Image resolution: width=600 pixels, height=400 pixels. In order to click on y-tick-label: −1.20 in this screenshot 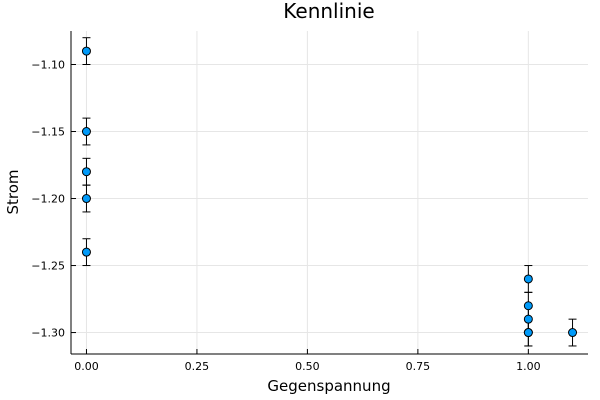, I will do `click(48, 199)`.